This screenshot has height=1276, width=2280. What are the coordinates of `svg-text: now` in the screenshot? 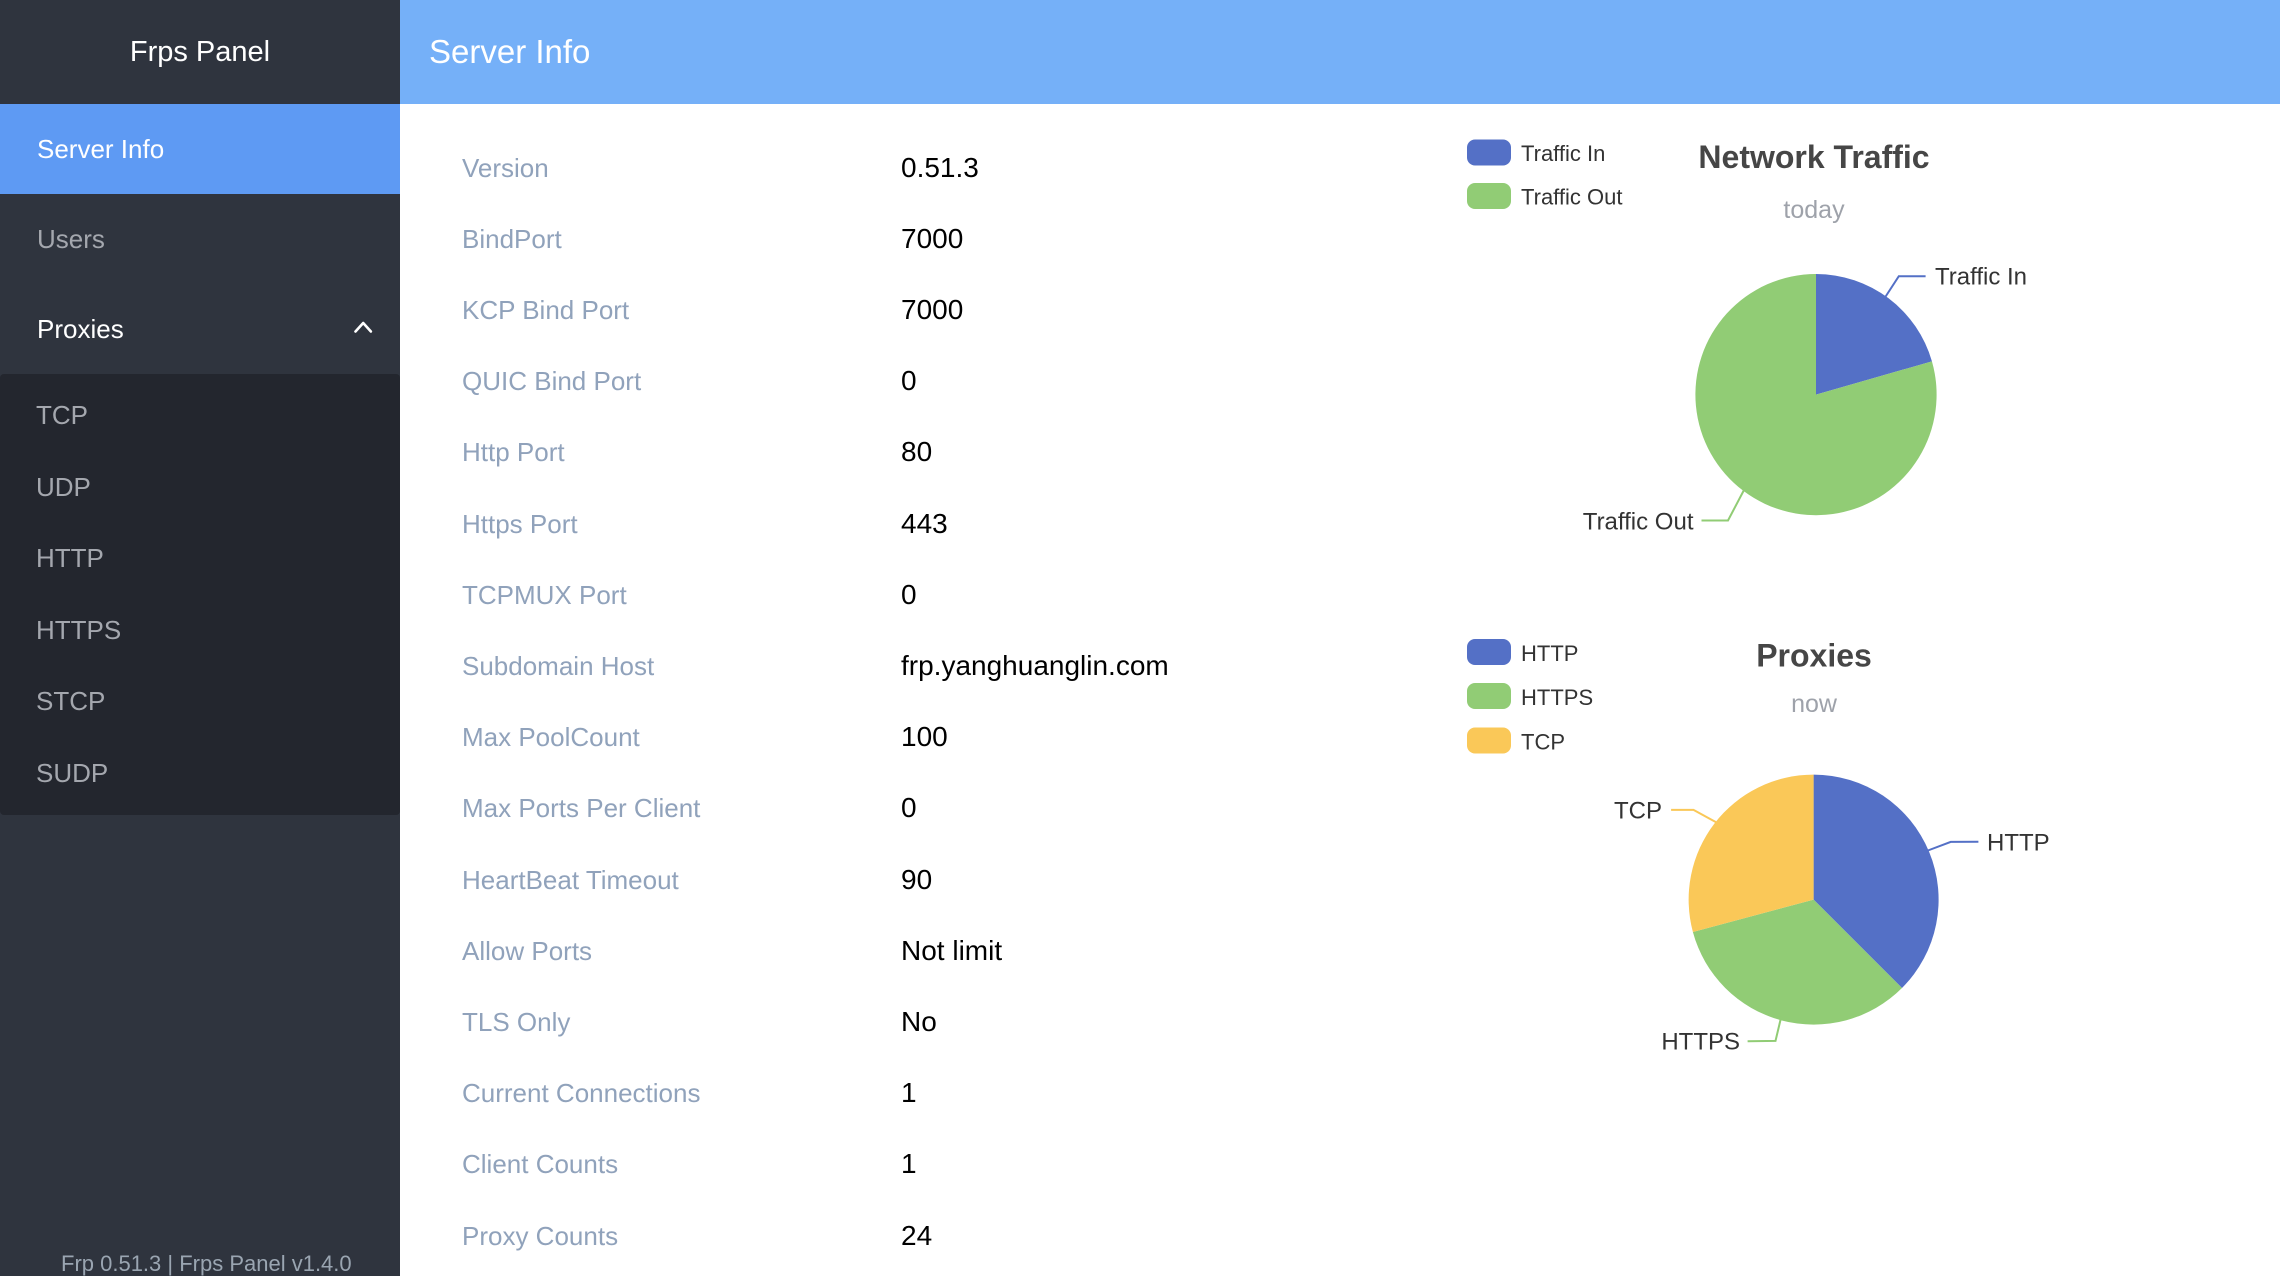 It's located at (1814, 704).